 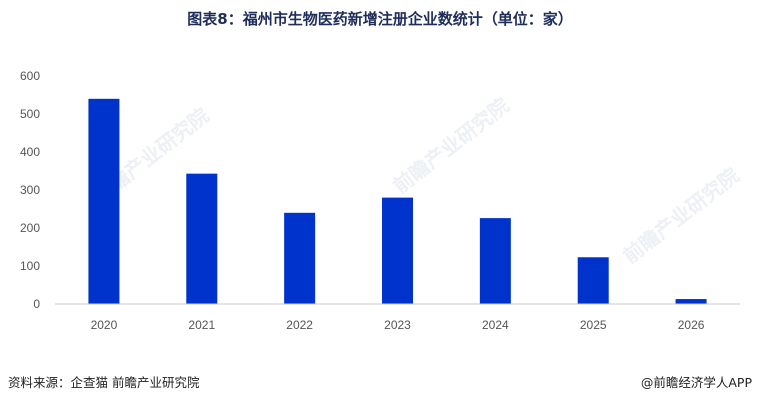 I want to click on x-axis: 2020 2021 2022 2023 2024 2025 2026, so click(x=398, y=325).